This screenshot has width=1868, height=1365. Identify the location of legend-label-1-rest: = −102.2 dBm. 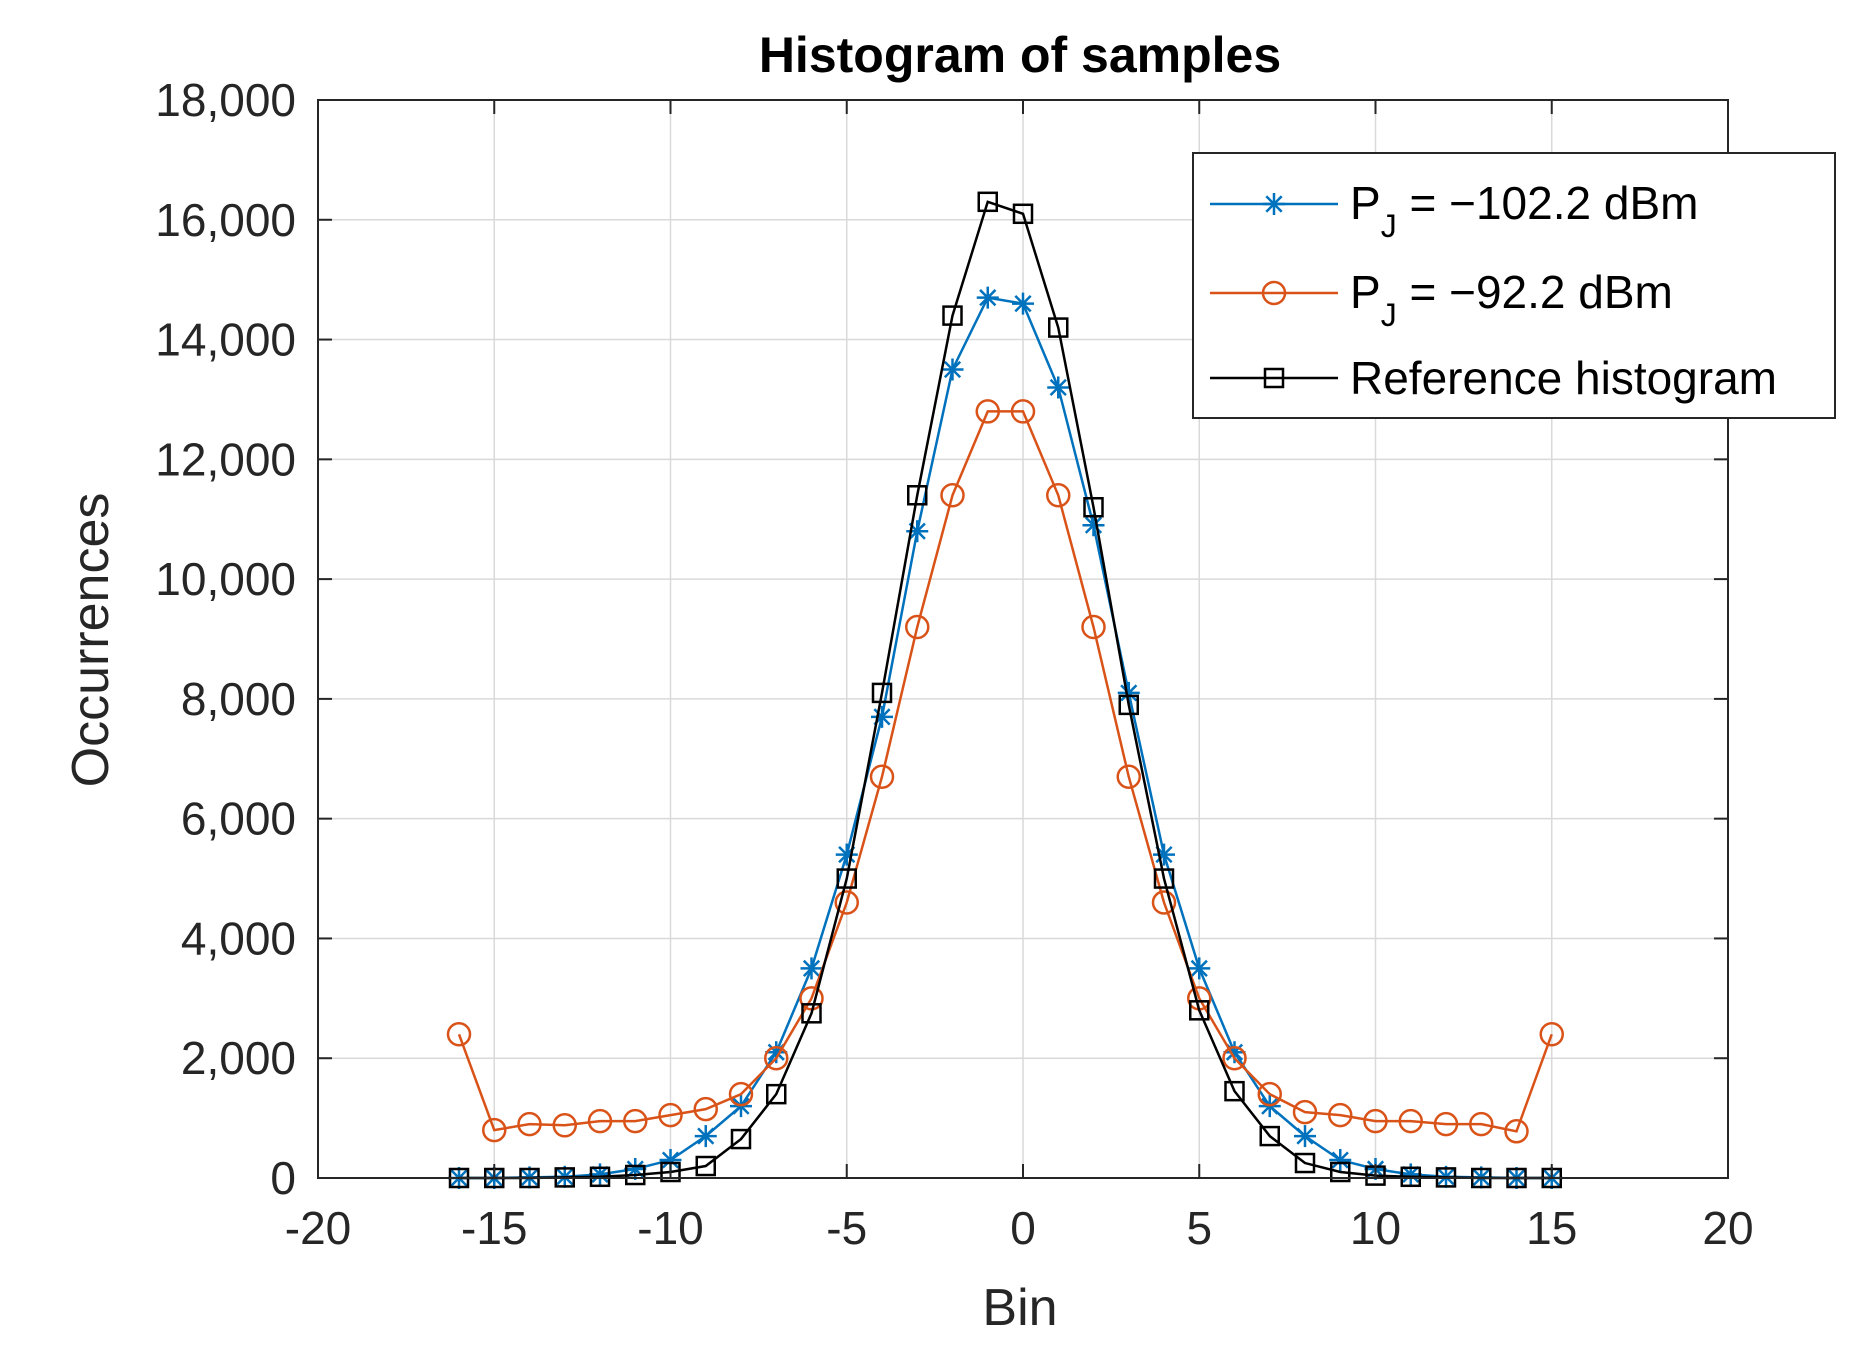
(1548, 203).